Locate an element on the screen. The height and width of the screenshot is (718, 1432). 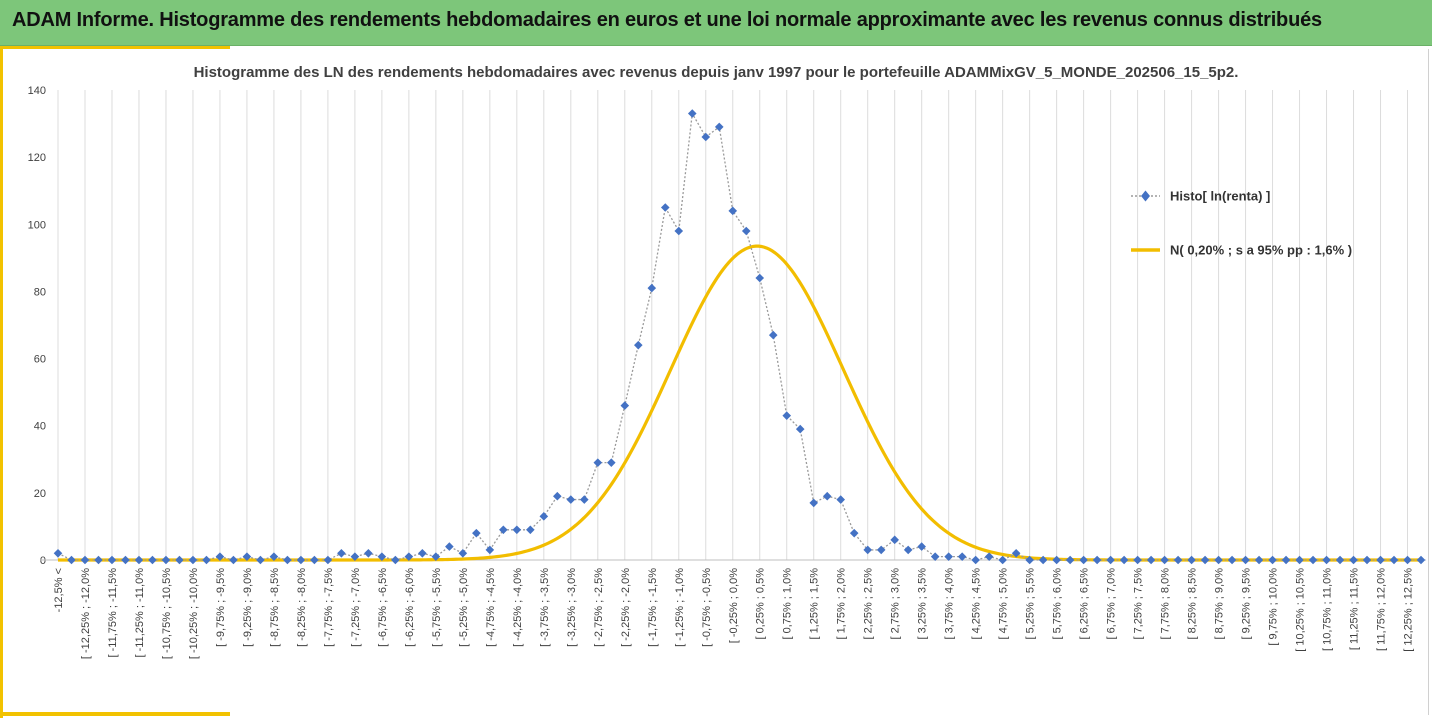
y-tick-label: 60 is located at coordinates (40, 360).